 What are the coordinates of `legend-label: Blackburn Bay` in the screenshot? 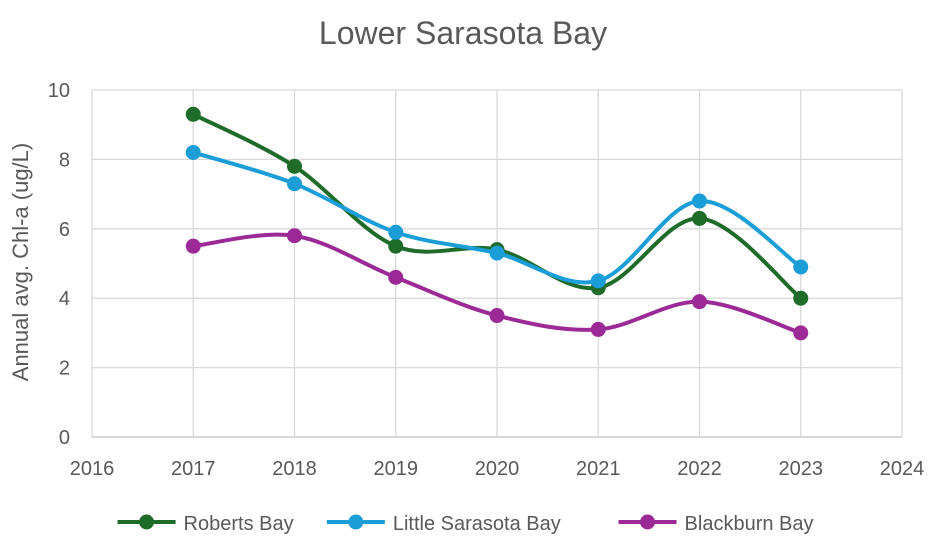 It's located at (749, 524).